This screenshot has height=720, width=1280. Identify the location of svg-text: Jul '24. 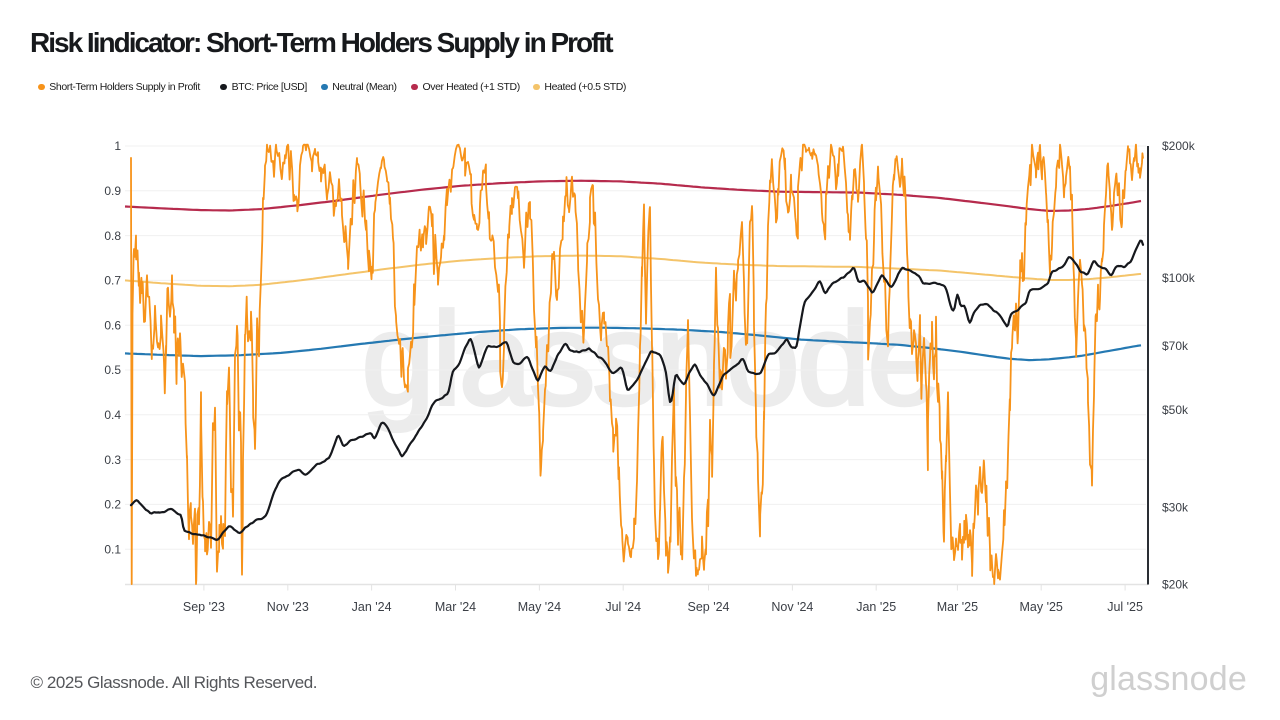
(623, 607).